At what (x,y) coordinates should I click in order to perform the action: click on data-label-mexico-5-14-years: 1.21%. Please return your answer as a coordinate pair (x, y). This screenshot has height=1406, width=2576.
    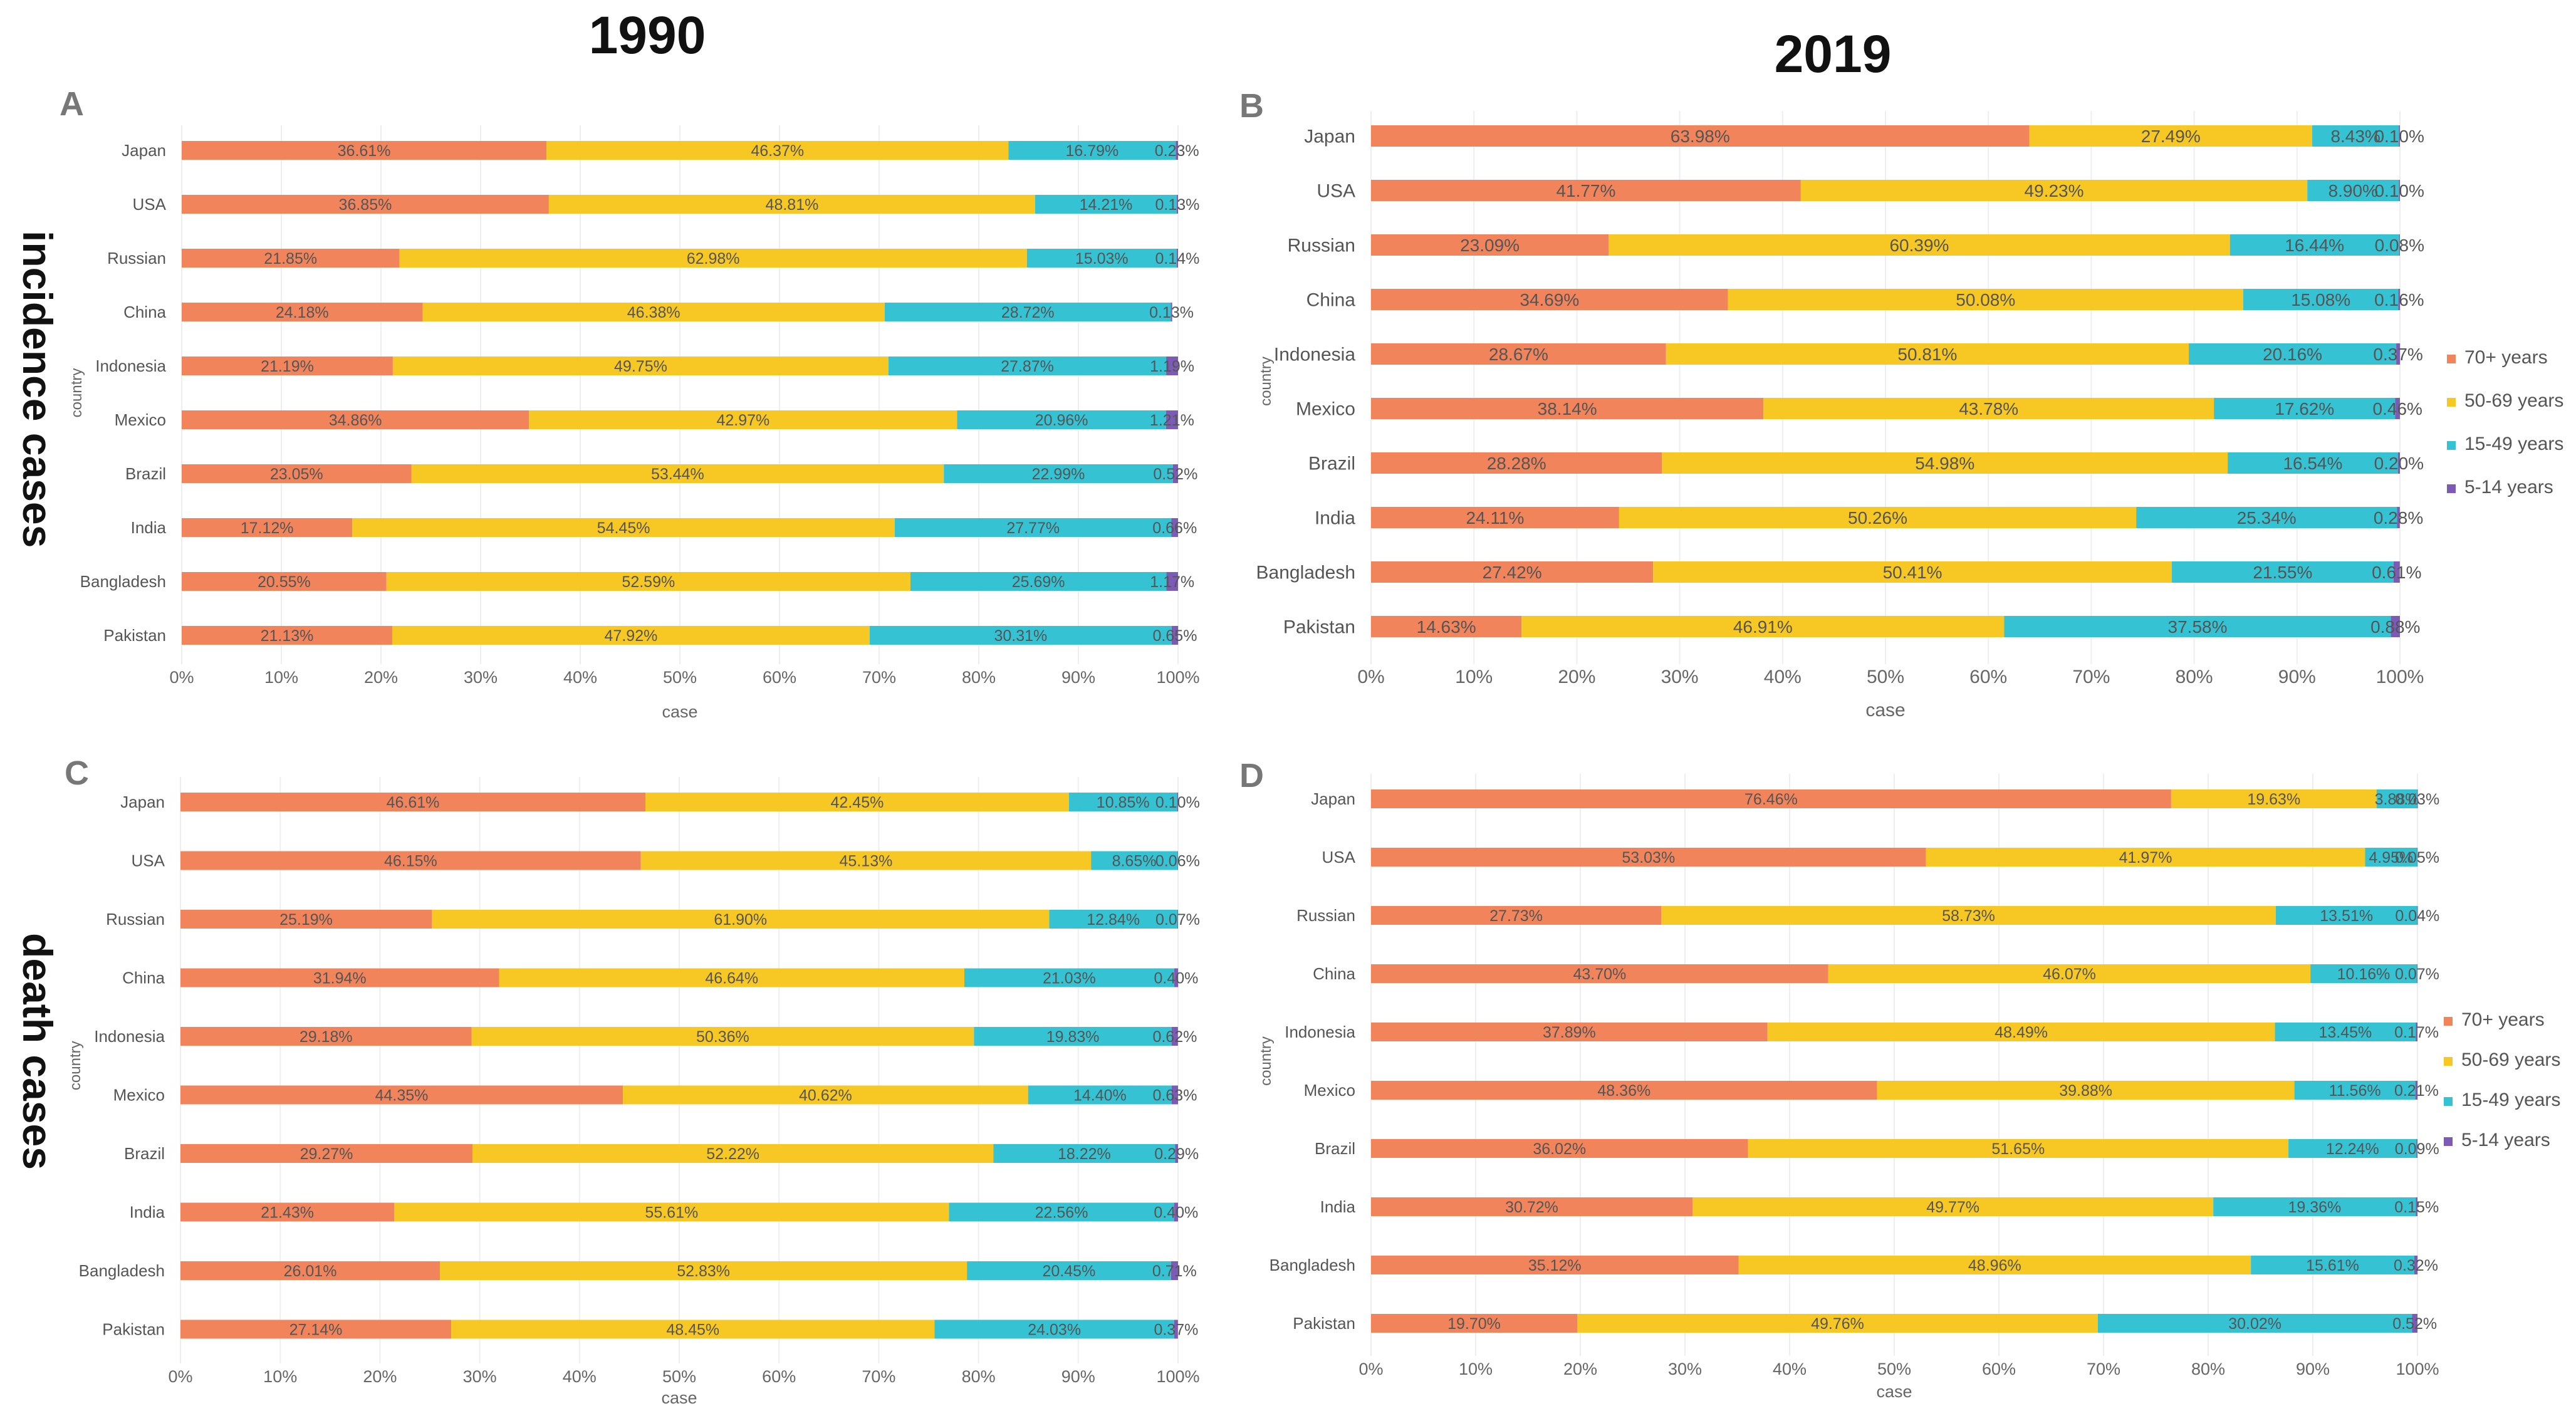
    Looking at the image, I should click on (1172, 420).